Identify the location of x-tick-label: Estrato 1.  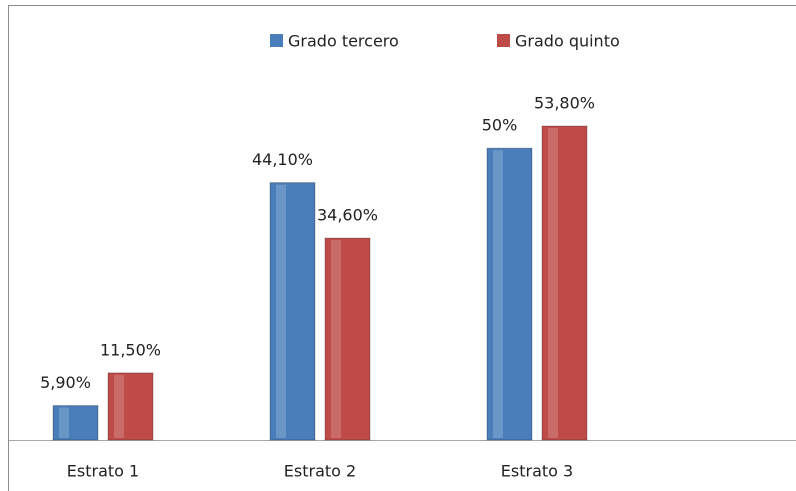
(103, 471).